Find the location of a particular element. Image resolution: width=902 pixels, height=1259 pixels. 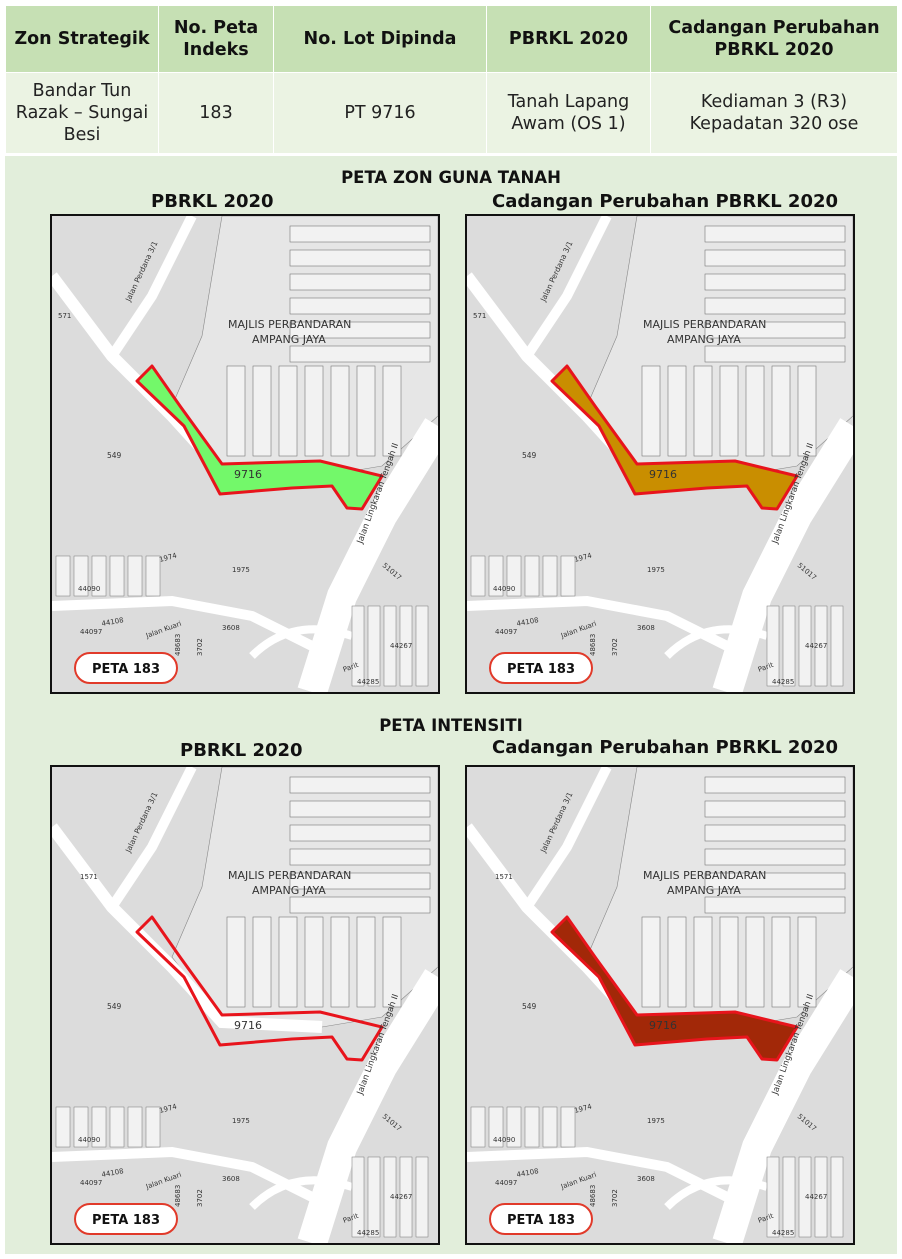

label-lot-3608: 3608 is located at coordinates (646, 628).